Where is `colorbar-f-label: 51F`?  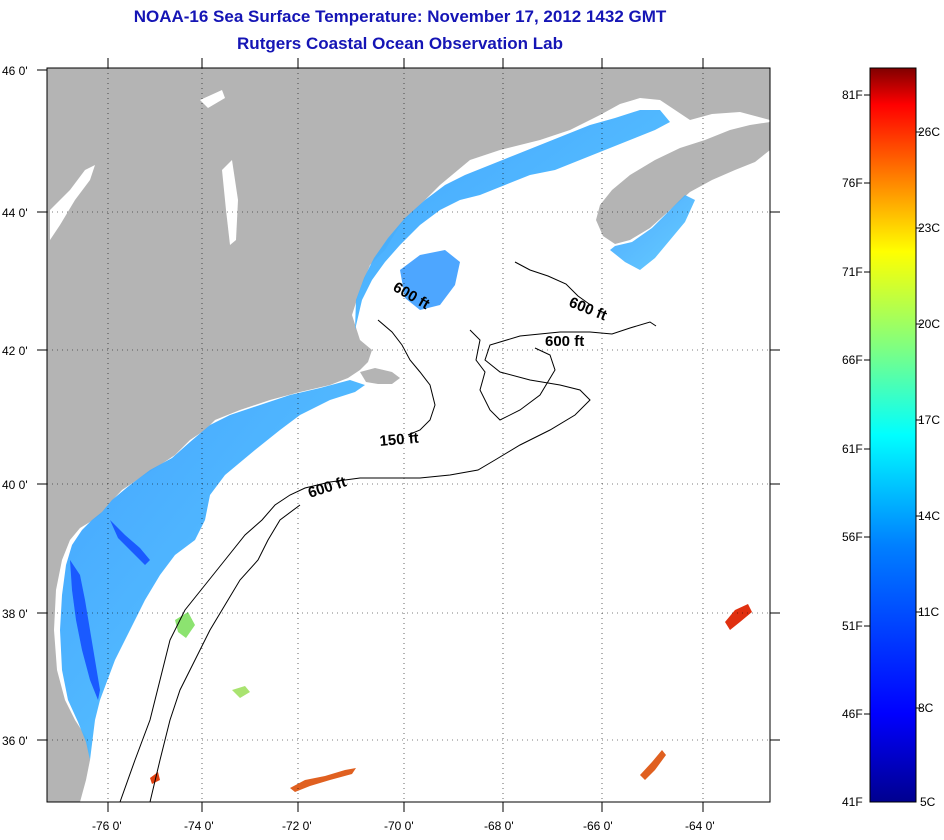 colorbar-f-label: 51F is located at coordinates (852, 626).